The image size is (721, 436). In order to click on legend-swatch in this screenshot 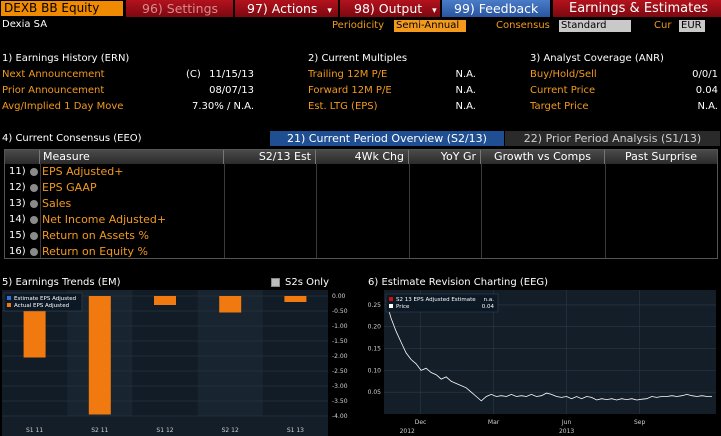, I will do `click(391, 306)`.